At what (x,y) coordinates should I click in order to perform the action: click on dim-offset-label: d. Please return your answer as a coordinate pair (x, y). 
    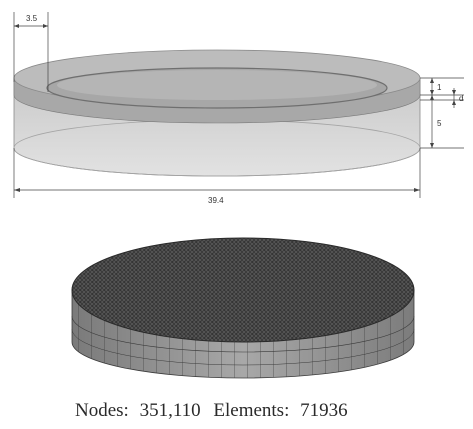
    Looking at the image, I should click on (461, 98).